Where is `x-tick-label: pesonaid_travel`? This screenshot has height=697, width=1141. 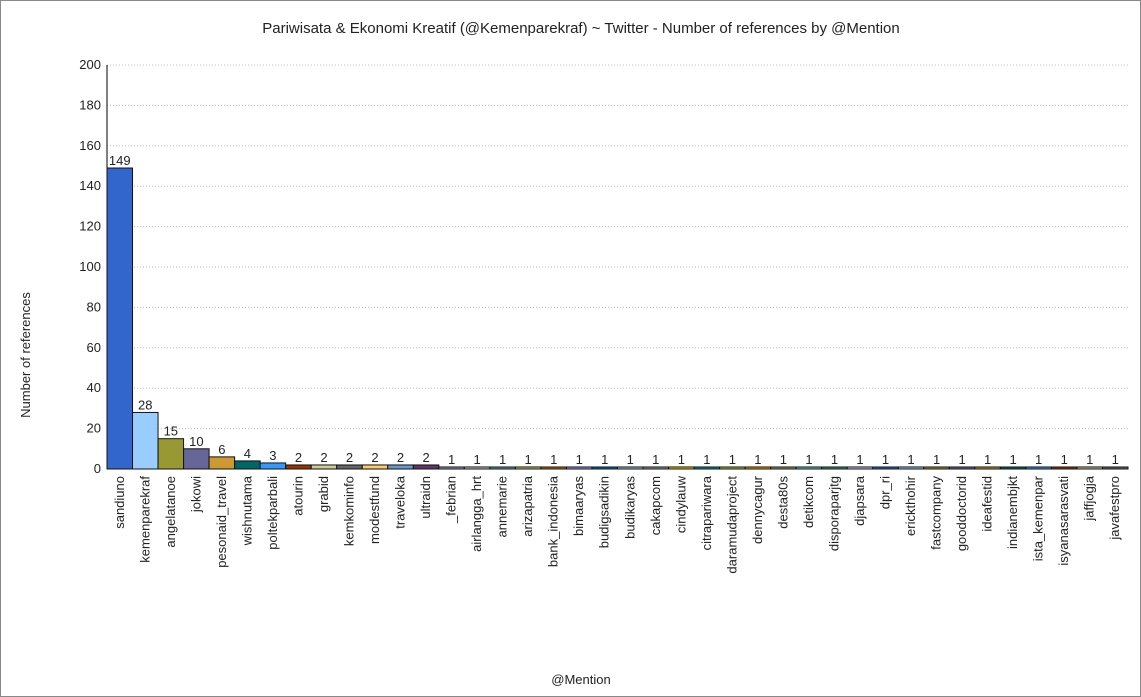
x-tick-label: pesonaid_travel is located at coordinates (221, 522).